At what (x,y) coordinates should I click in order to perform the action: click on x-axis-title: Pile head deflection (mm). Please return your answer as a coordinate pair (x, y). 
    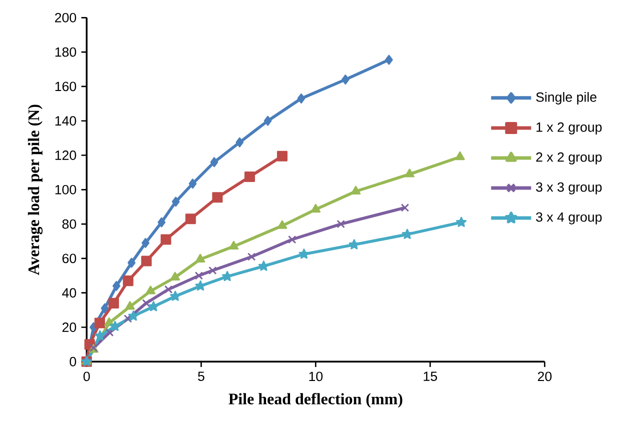
    Looking at the image, I should click on (315, 400).